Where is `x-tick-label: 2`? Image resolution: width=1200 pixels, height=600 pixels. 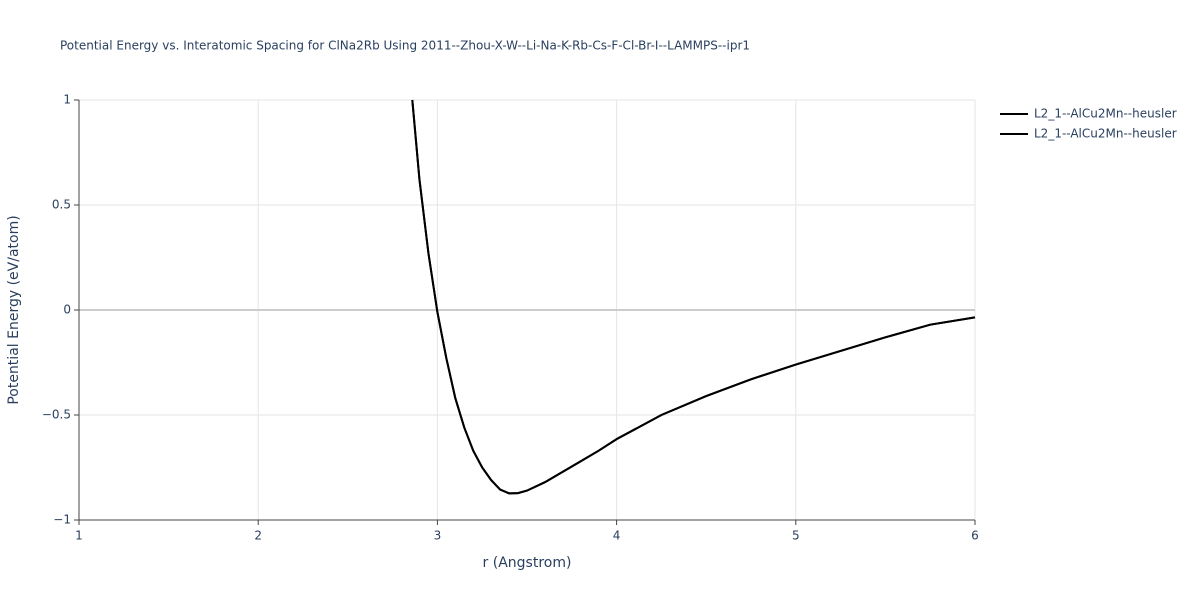 x-tick-label: 2 is located at coordinates (258, 536).